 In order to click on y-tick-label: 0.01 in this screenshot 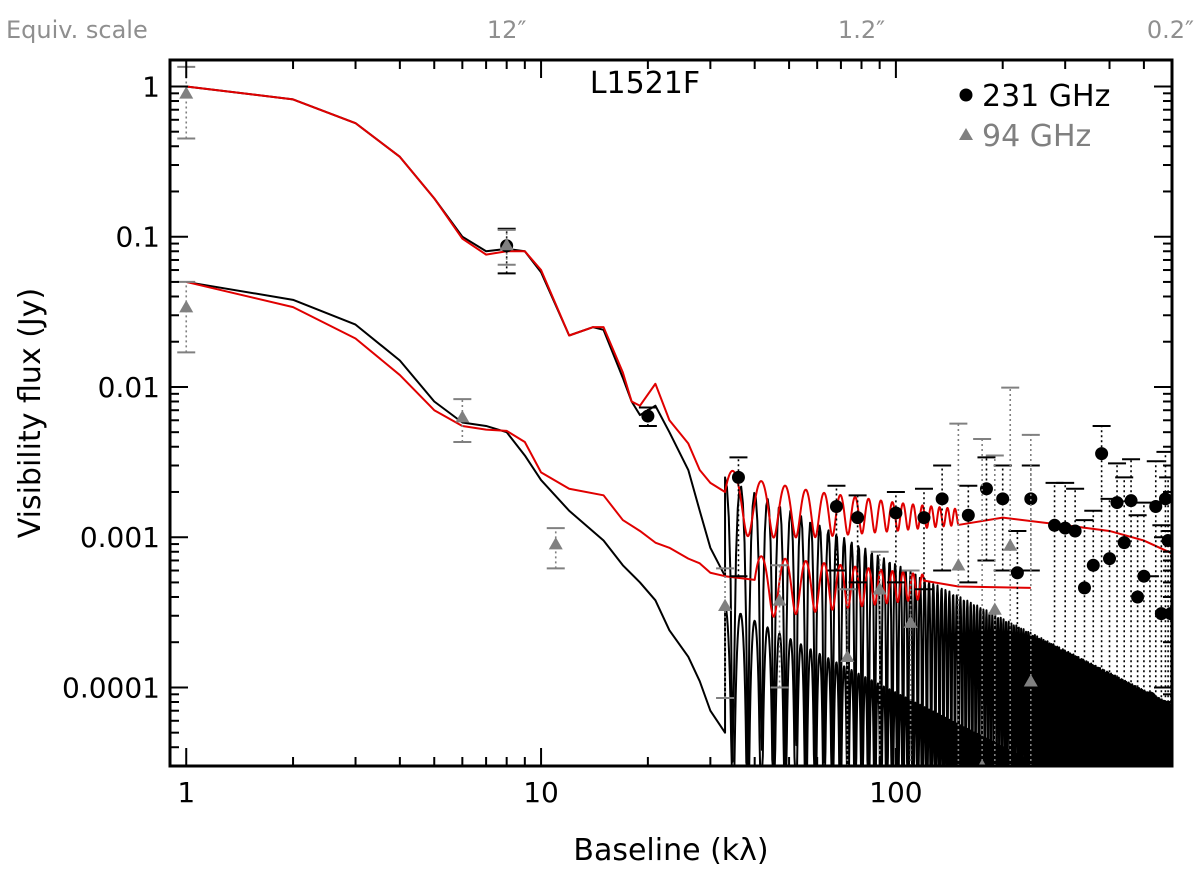, I will do `click(129, 387)`.